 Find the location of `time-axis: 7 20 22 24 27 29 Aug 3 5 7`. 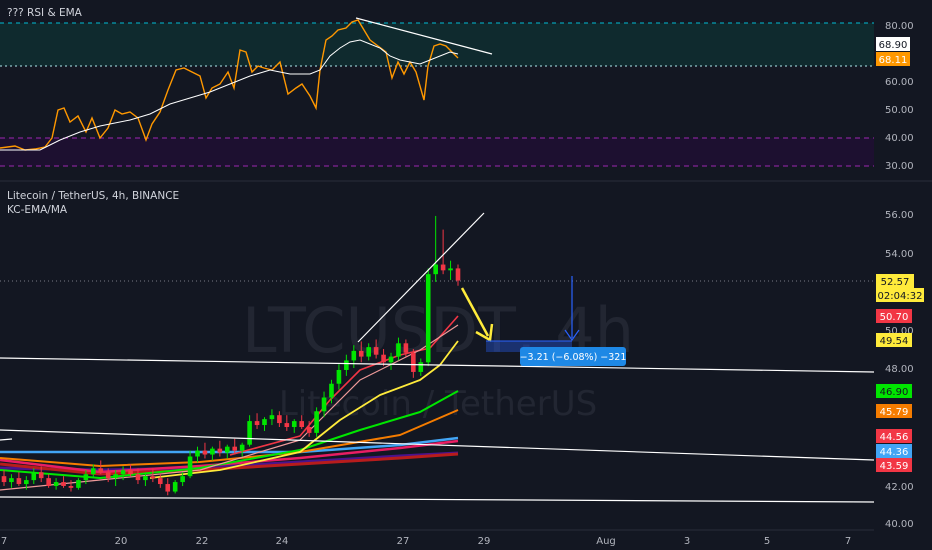

time-axis: 7 20 22 24 27 29 Aug 3 5 7 is located at coordinates (426, 541).